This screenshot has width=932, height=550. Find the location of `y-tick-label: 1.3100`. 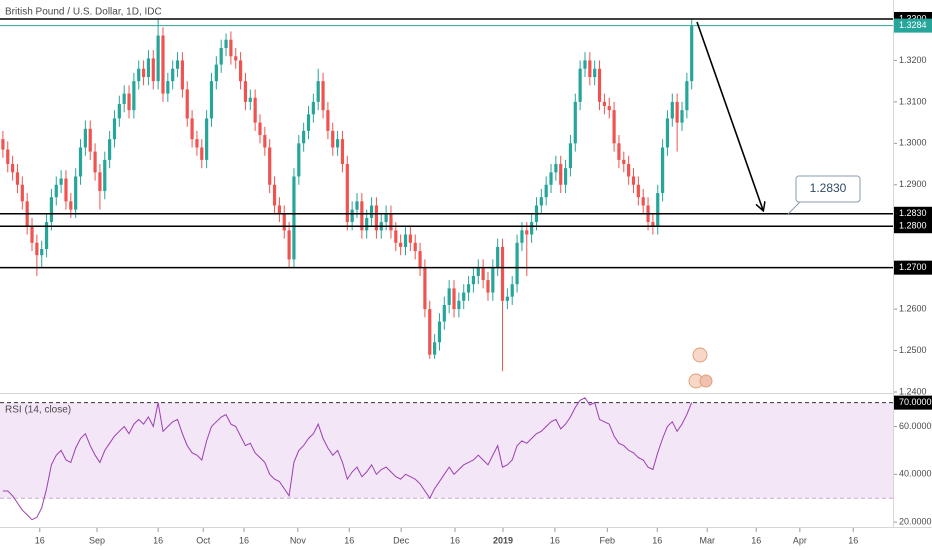

y-tick-label: 1.3100 is located at coordinates (913, 101).